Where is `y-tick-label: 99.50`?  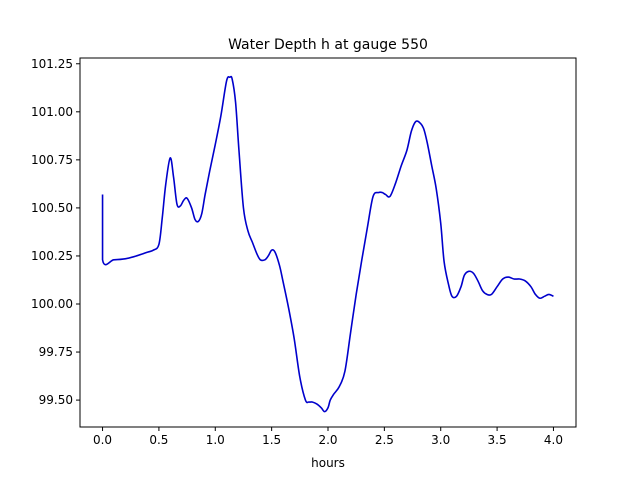
y-tick-label: 99.50 is located at coordinates (56, 400).